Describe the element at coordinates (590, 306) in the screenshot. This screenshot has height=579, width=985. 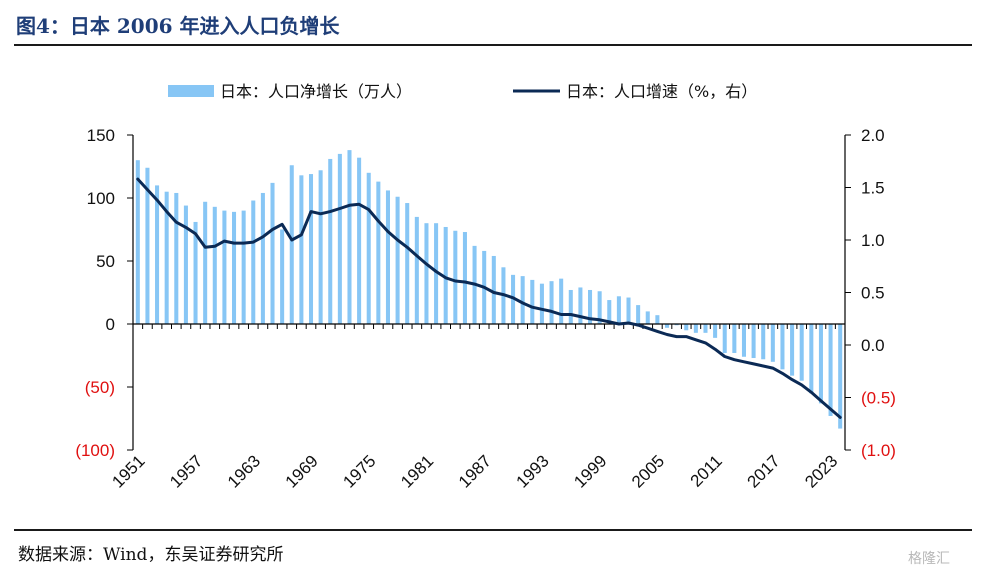
I see `bar-1998` at that location.